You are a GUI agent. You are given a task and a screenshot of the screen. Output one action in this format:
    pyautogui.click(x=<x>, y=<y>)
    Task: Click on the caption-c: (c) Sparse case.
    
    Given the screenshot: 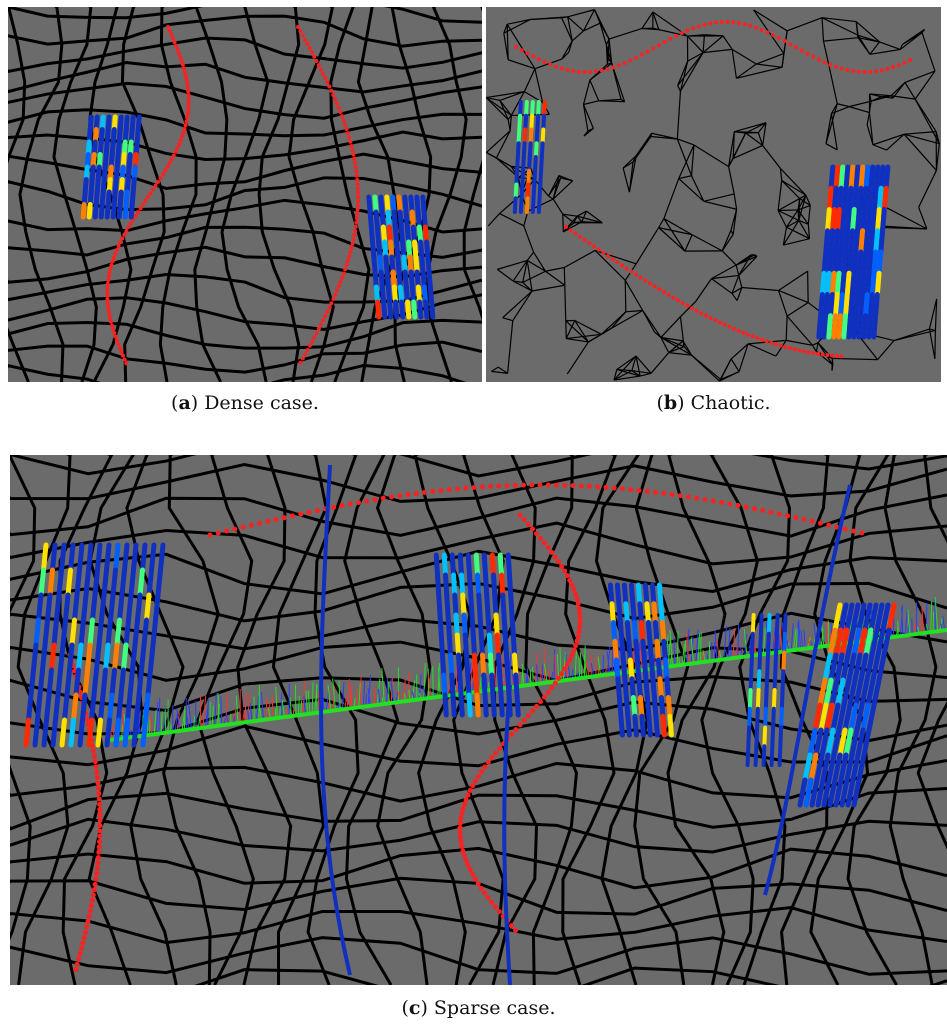 What is the action you would take?
    pyautogui.click(x=478, y=1008)
    